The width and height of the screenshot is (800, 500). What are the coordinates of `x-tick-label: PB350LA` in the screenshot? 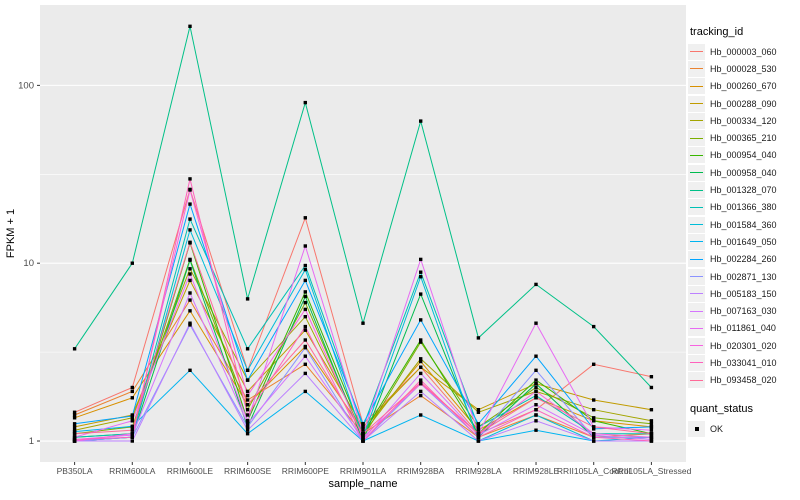 It's located at (75, 471).